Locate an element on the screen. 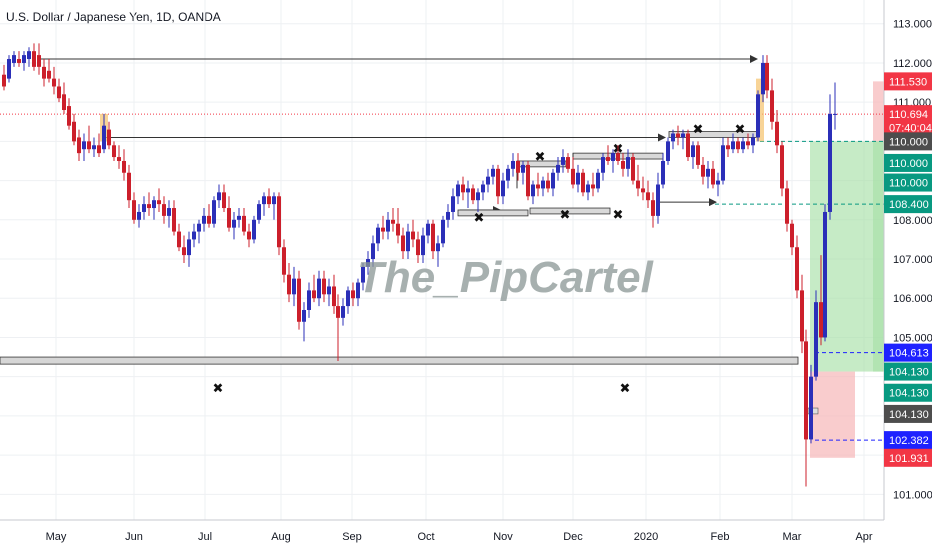 The width and height of the screenshot is (932, 550). x-tick-label: Oct is located at coordinates (425, 537).